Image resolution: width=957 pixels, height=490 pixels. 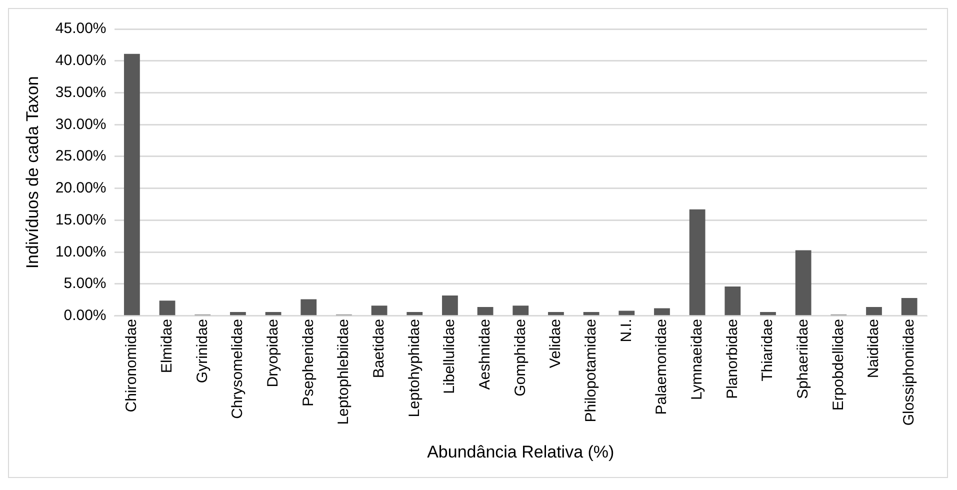 I want to click on x-tick-label: N.I., so click(x=626, y=330).